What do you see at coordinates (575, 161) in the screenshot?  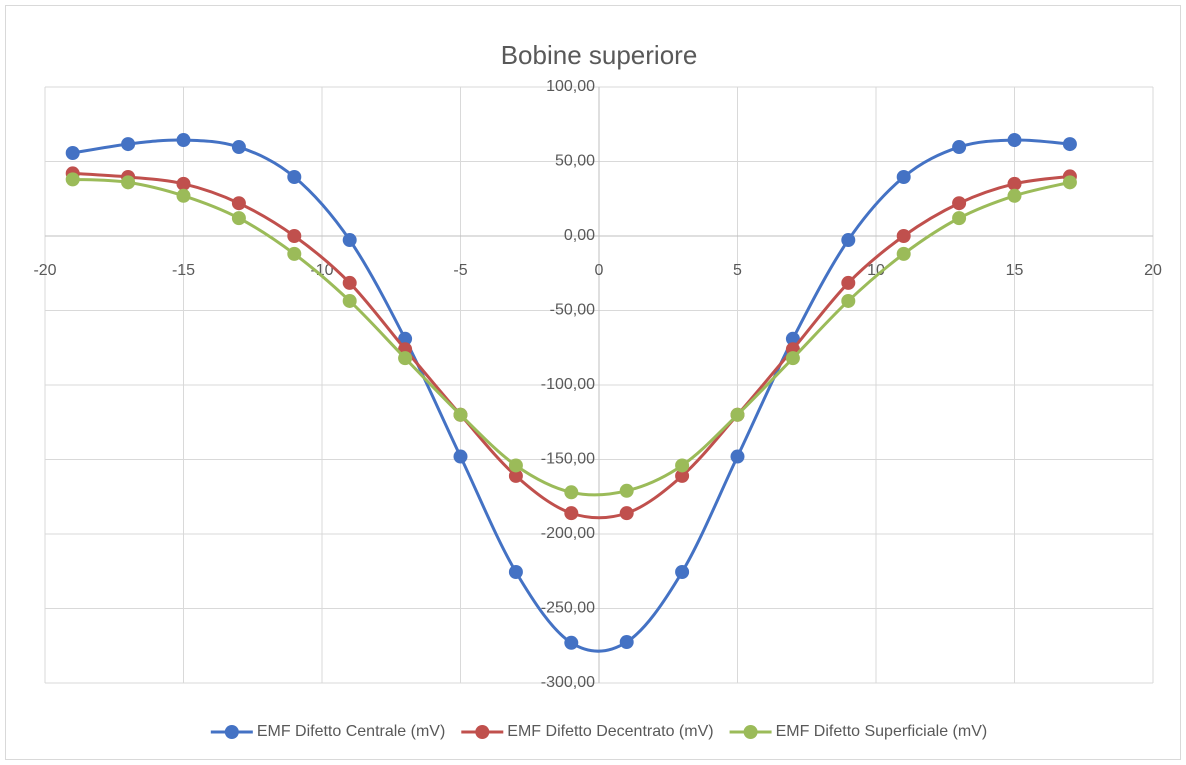 I see `y-tick-label: 50,00` at bounding box center [575, 161].